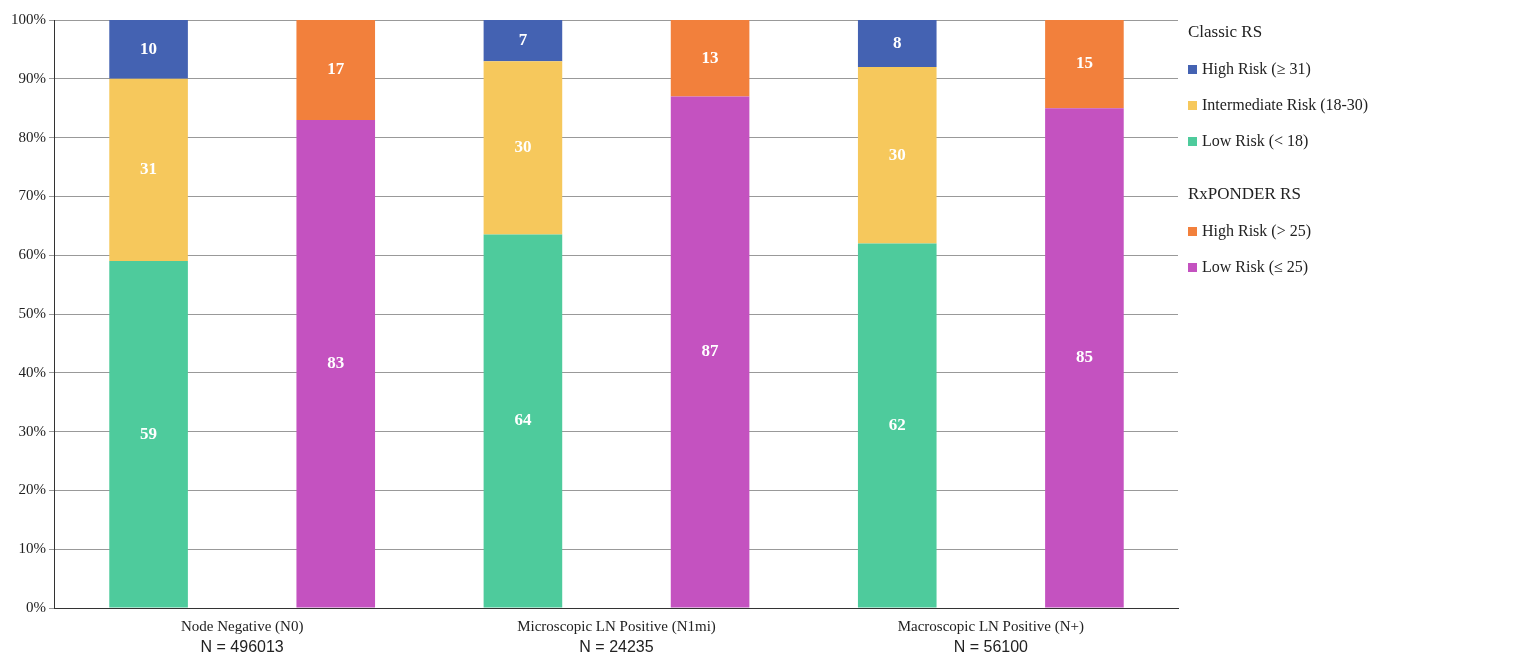 The height and width of the screenshot is (668, 1531). I want to click on y-tick-label: 10%, so click(32, 548).